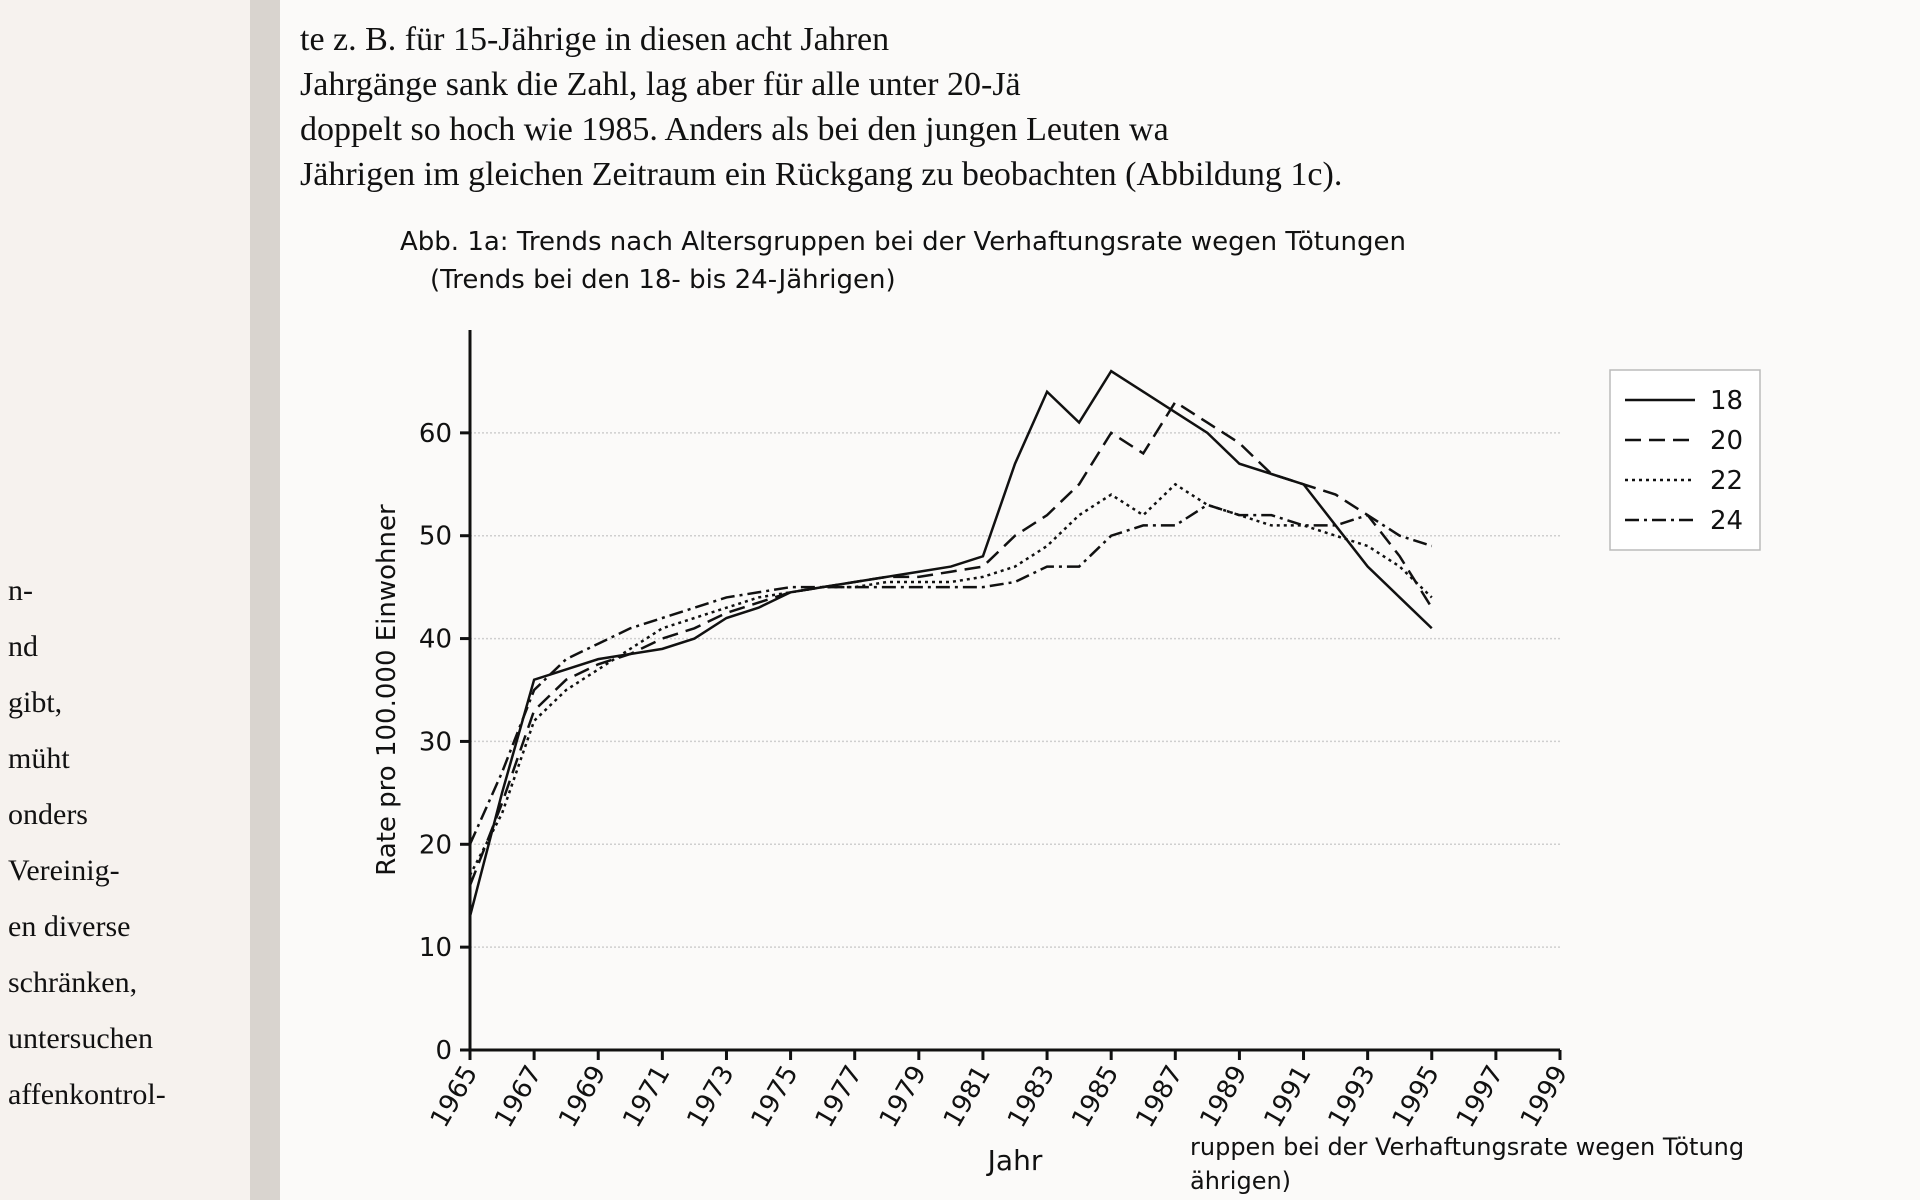 The width and height of the screenshot is (1920, 1200). What do you see at coordinates (265, 600) in the screenshot?
I see `gutter` at bounding box center [265, 600].